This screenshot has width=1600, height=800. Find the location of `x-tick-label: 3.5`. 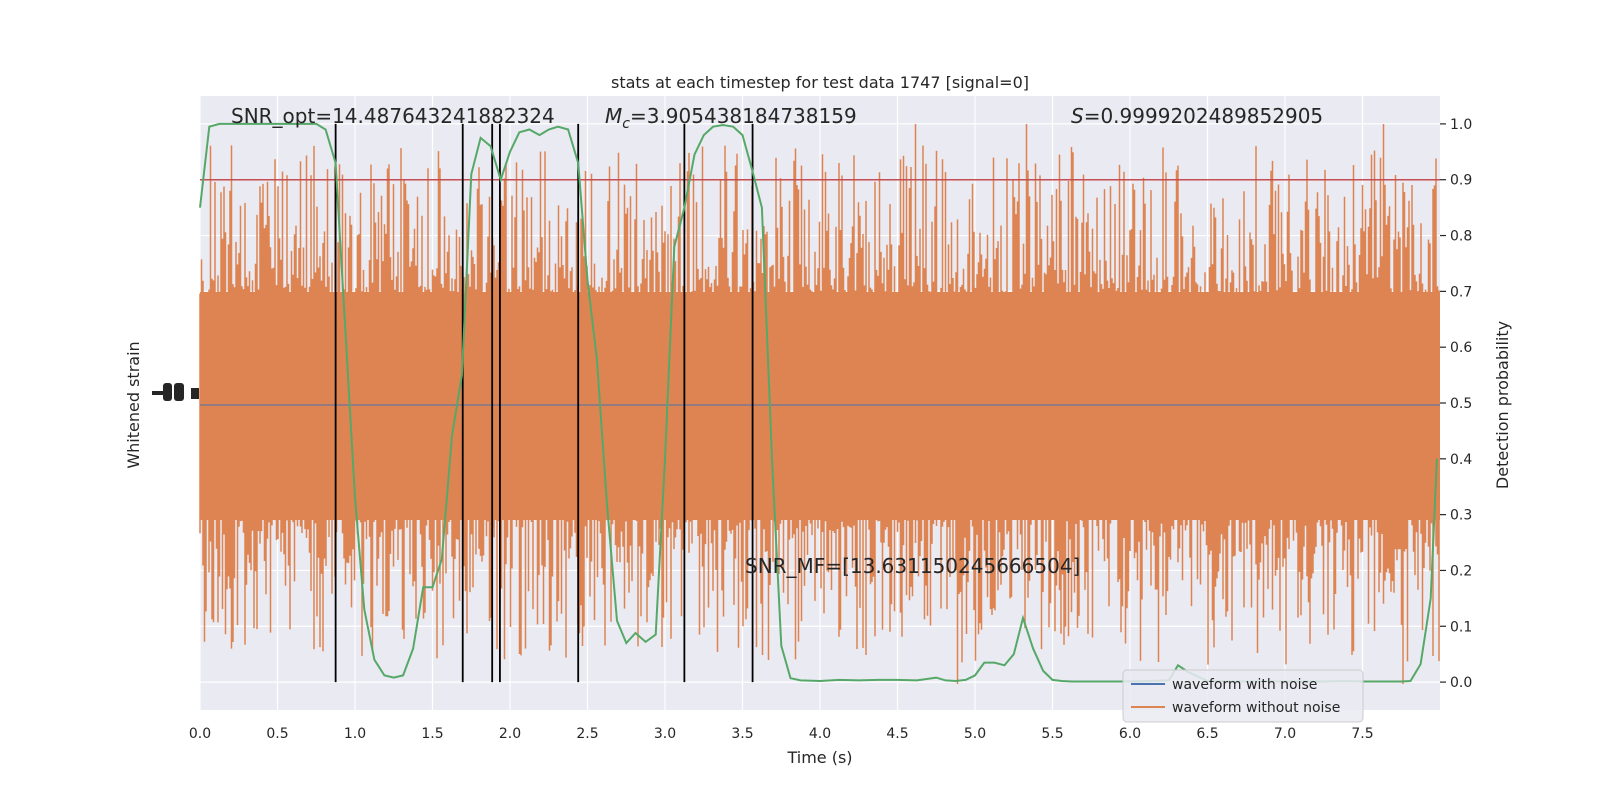

x-tick-label: 3.5 is located at coordinates (742, 734).